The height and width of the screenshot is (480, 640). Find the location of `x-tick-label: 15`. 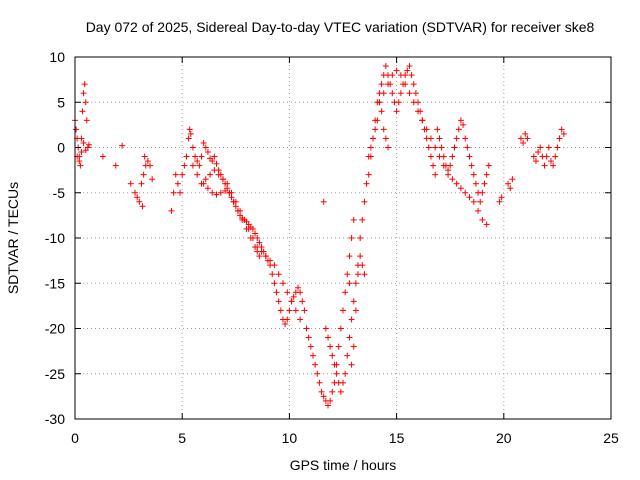

x-tick-label: 15 is located at coordinates (397, 438).